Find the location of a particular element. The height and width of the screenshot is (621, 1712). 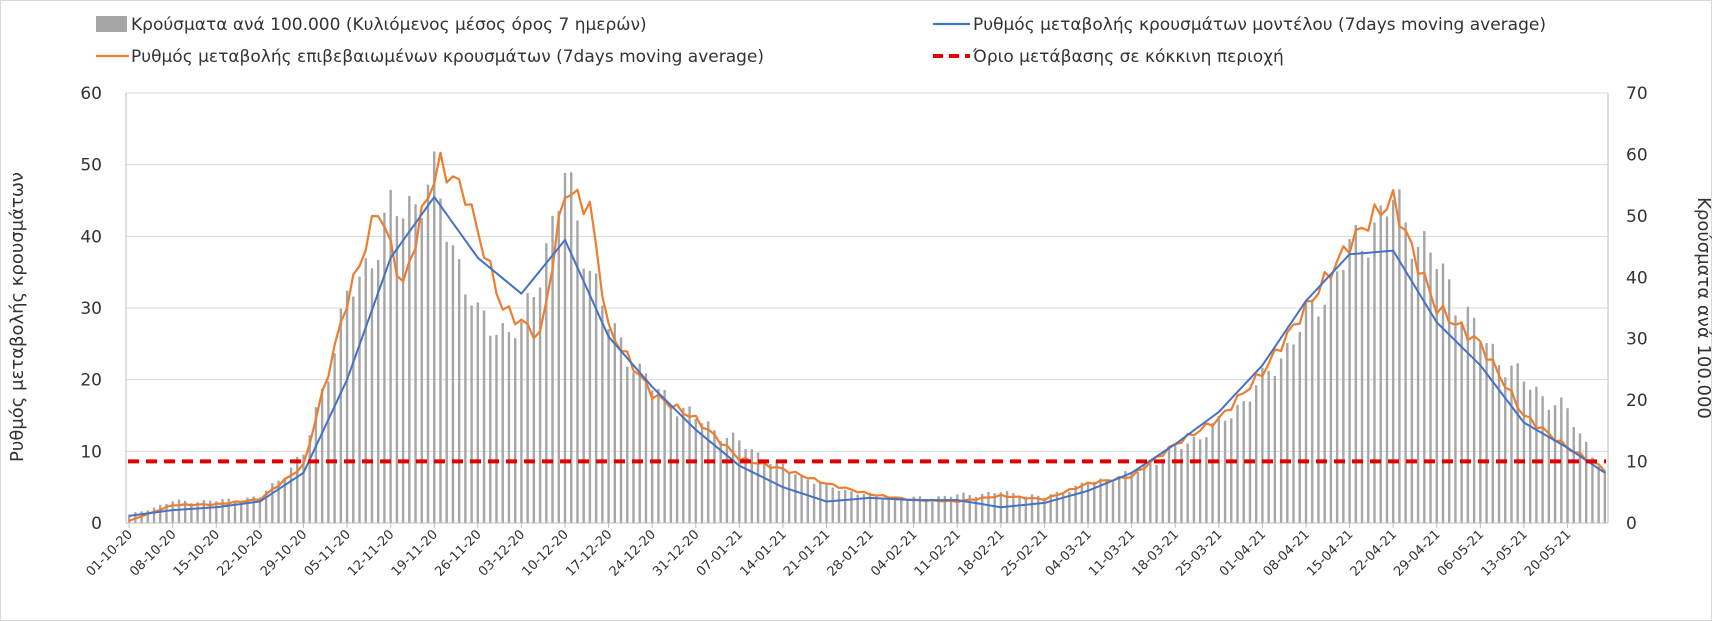

legend-bar-swatch is located at coordinates (111, 24).